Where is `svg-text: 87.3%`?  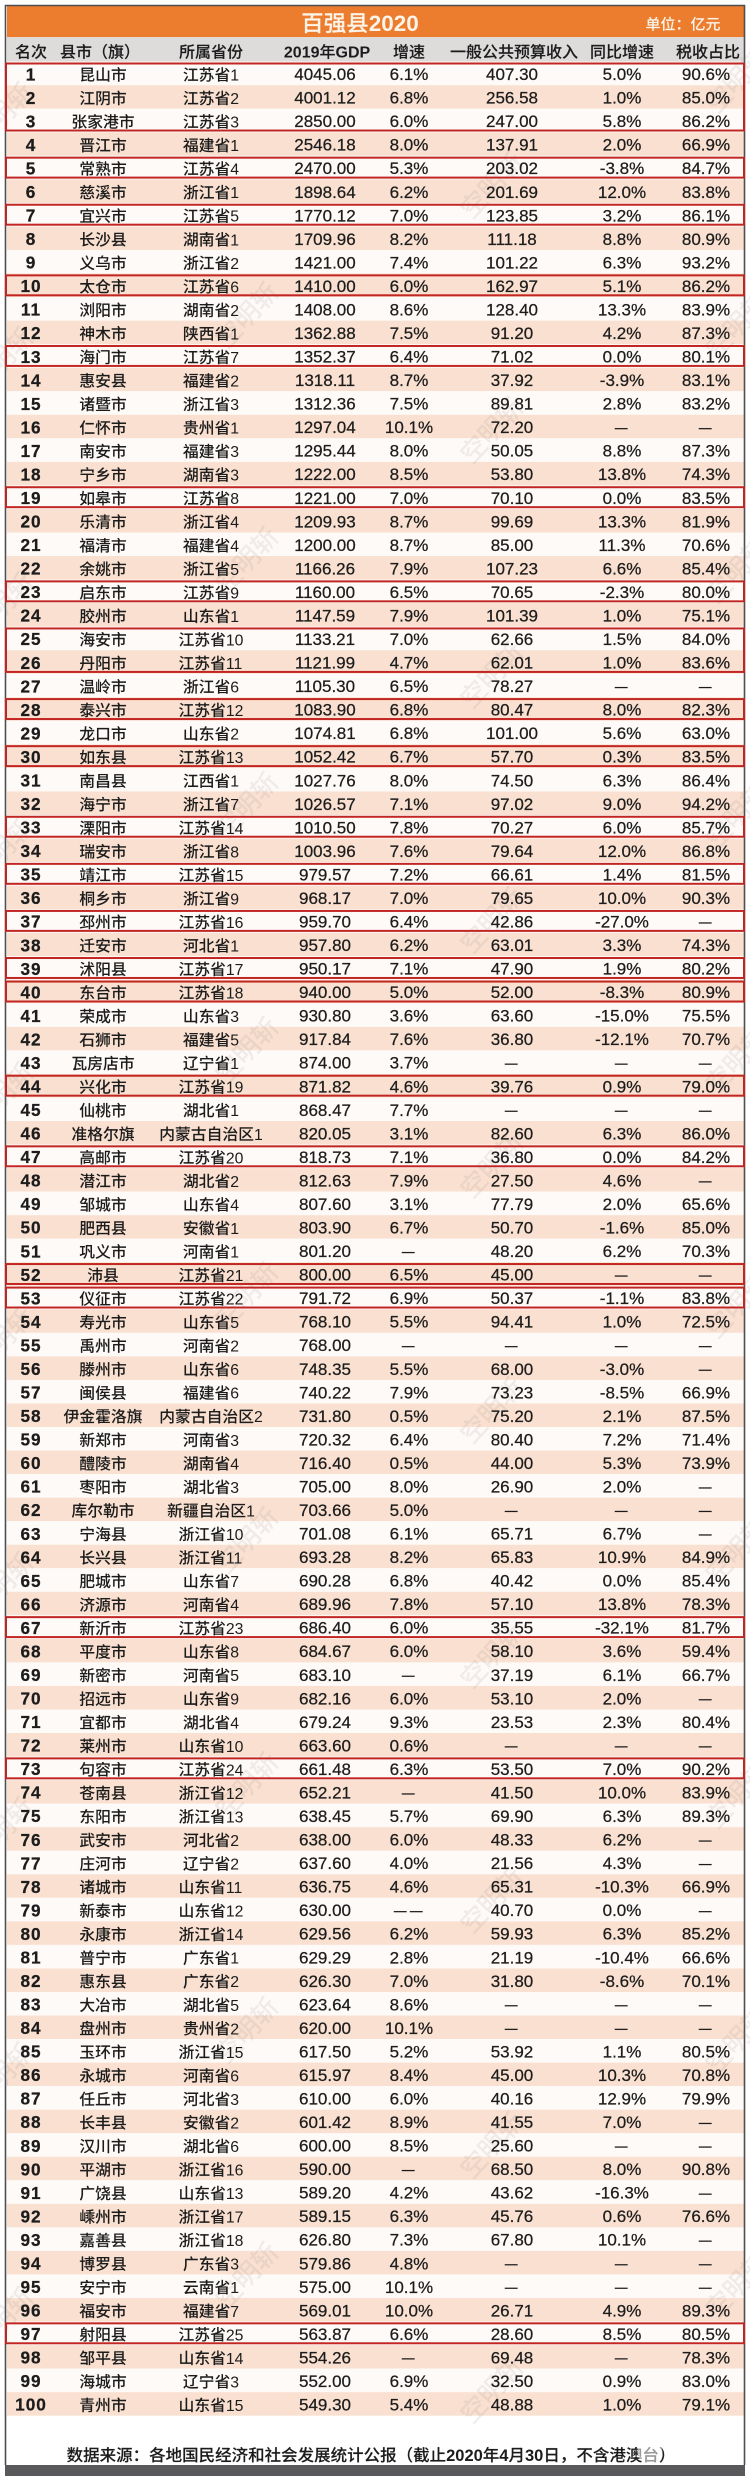 svg-text: 87.3% is located at coordinates (706, 333).